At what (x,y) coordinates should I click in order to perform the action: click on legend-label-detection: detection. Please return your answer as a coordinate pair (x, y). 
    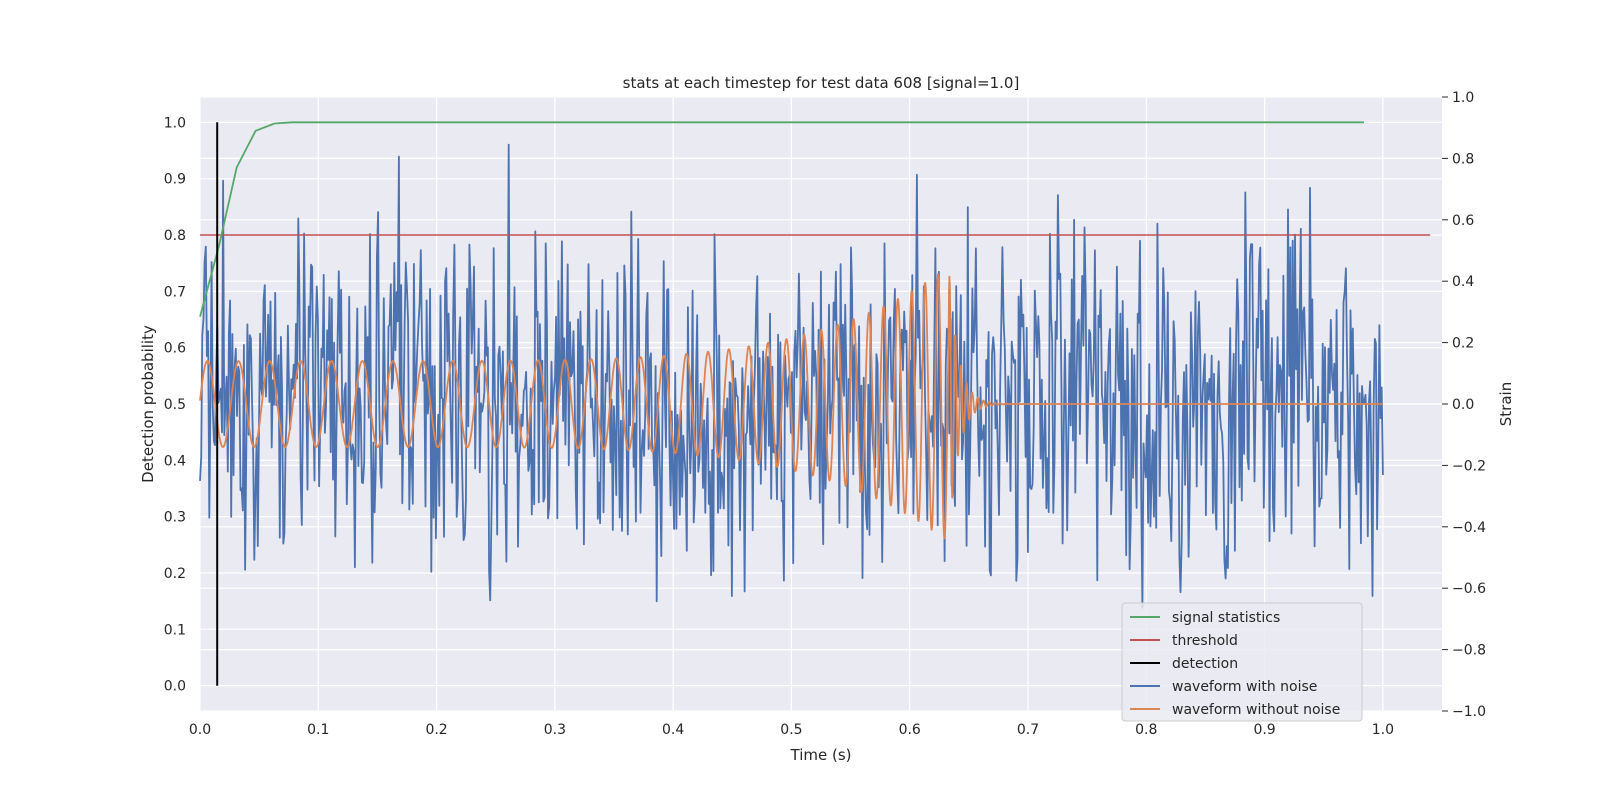
    Looking at the image, I should click on (1205, 664).